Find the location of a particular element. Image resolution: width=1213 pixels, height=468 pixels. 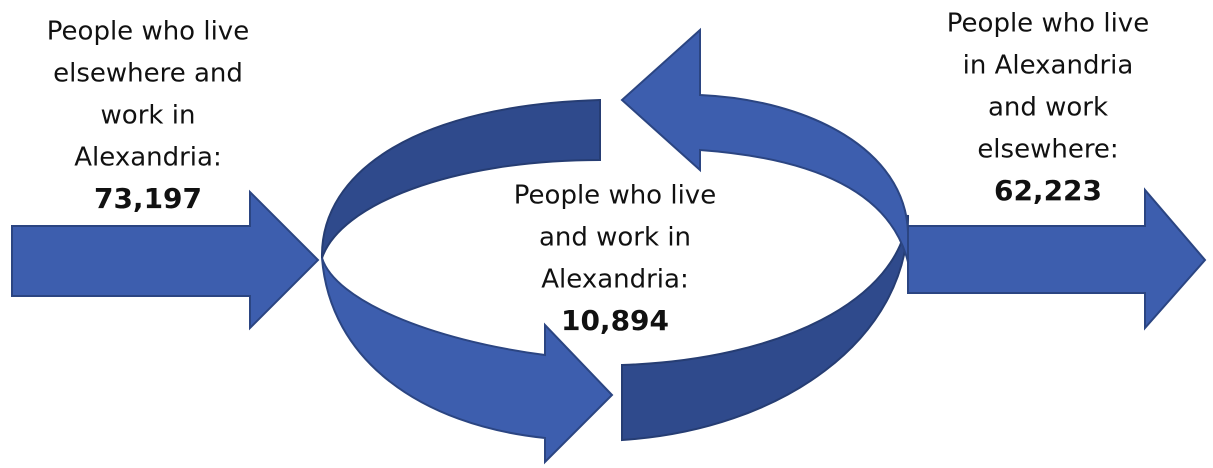

label-line: elsewhere and is located at coordinates (148, 74).